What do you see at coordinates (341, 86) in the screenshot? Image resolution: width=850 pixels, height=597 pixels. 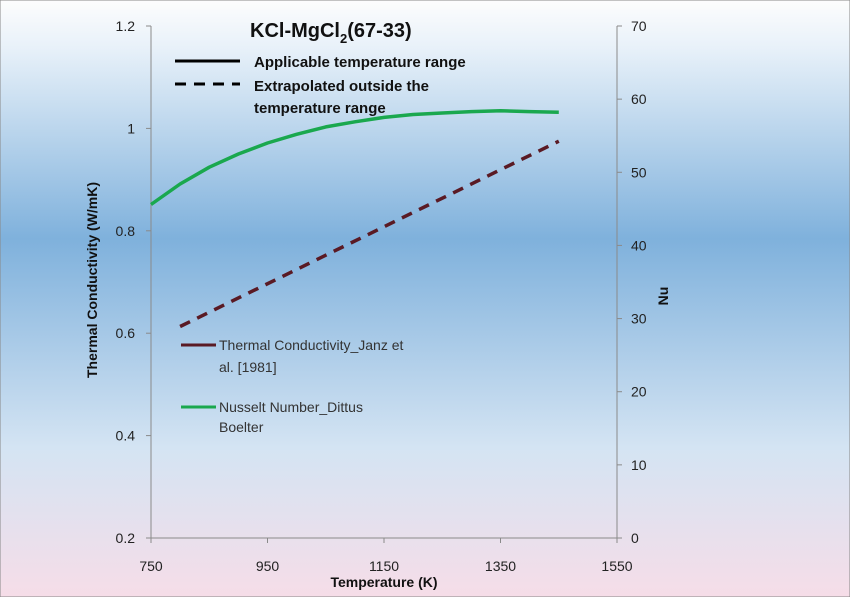 I see `style-legend-dashed-label-line1: Extrapolated outside the` at bounding box center [341, 86].